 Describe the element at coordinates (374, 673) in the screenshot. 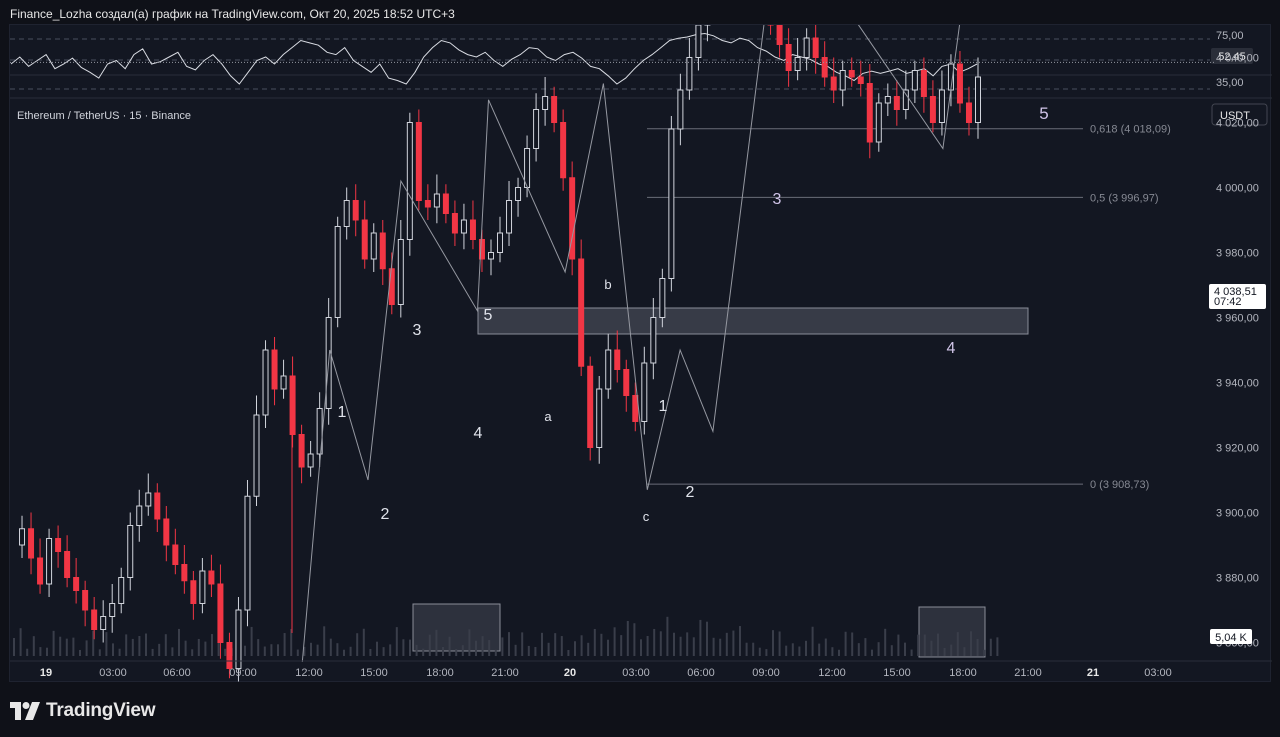

I see `time-axis-label: 15:00` at that location.